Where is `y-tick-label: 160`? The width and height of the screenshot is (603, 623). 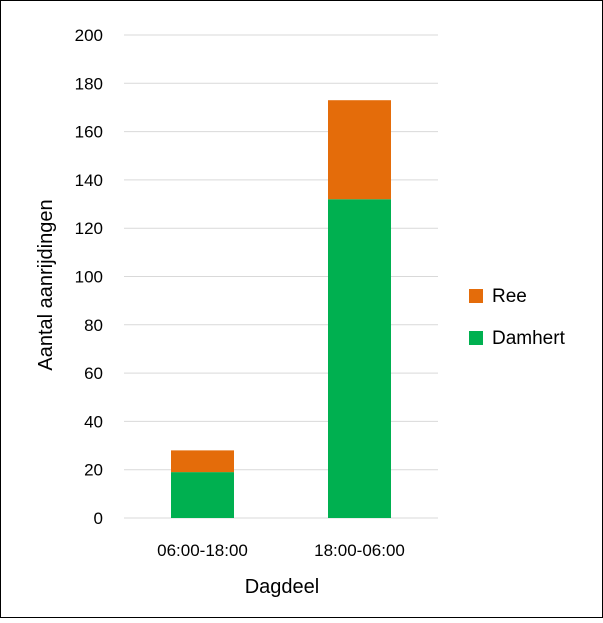 y-tick-label: 160 is located at coordinates (89, 132).